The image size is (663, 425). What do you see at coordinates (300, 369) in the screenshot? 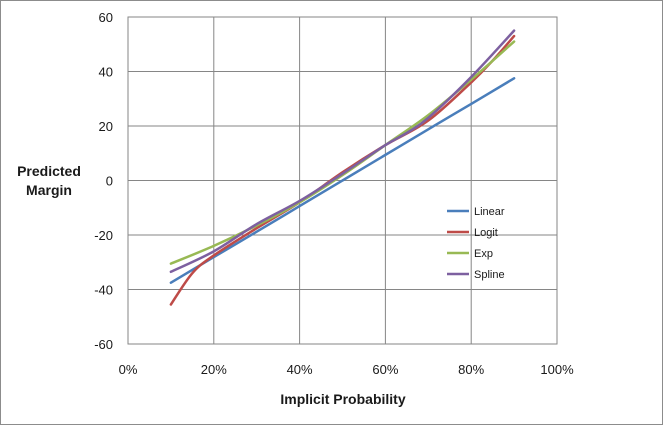
I see `x-tick-label: 40%` at bounding box center [300, 369].